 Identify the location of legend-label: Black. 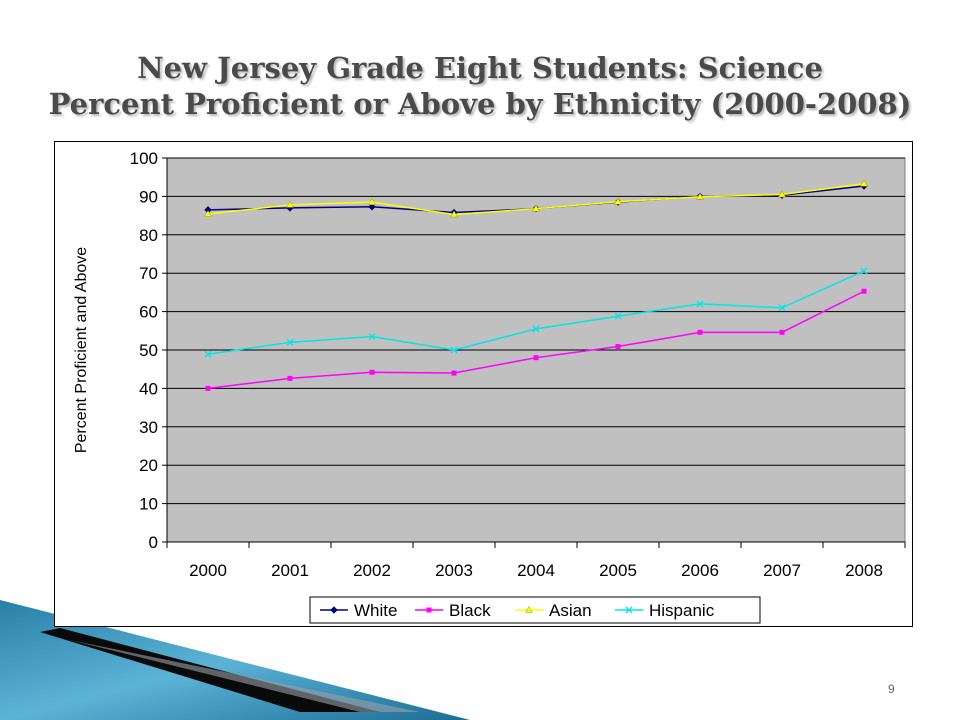
(470, 610).